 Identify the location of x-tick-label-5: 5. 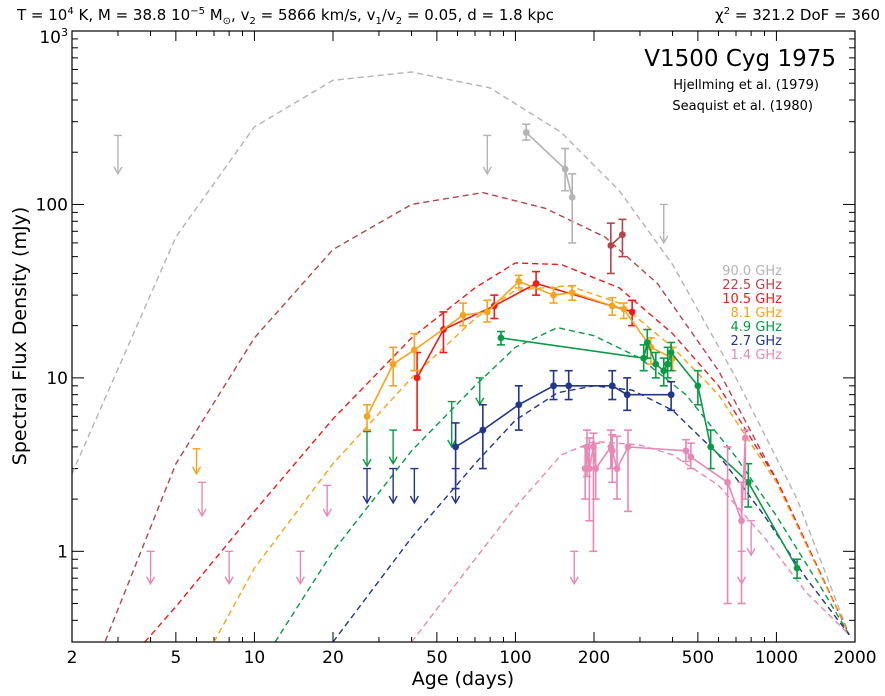
(175, 658).